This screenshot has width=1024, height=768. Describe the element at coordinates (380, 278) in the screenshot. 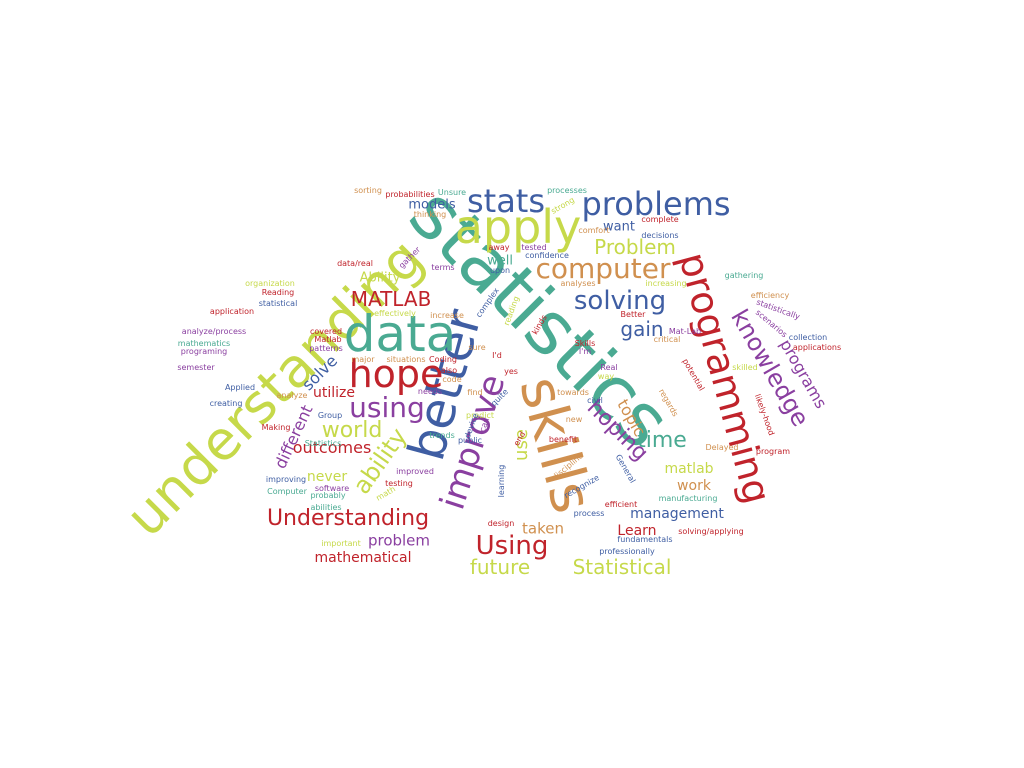

I see `cloud-word: Ability` at that location.